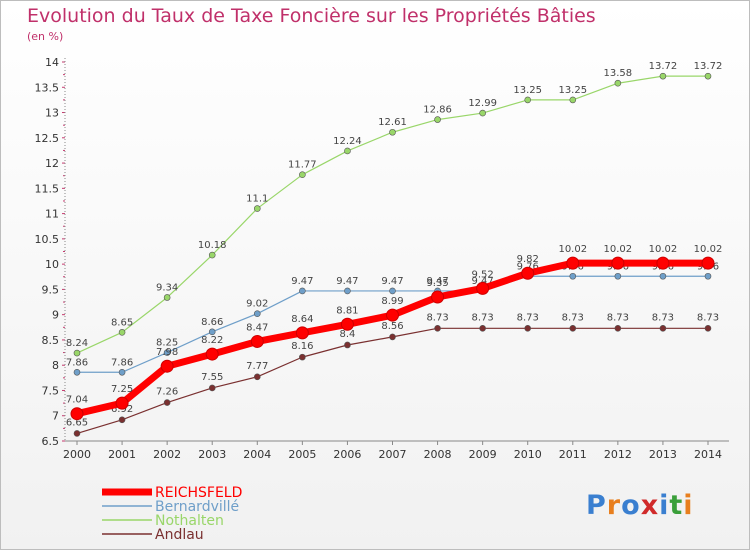 The height and width of the screenshot is (550, 750). What do you see at coordinates (347, 334) in the screenshot?
I see `data-label: 8.4` at bounding box center [347, 334].